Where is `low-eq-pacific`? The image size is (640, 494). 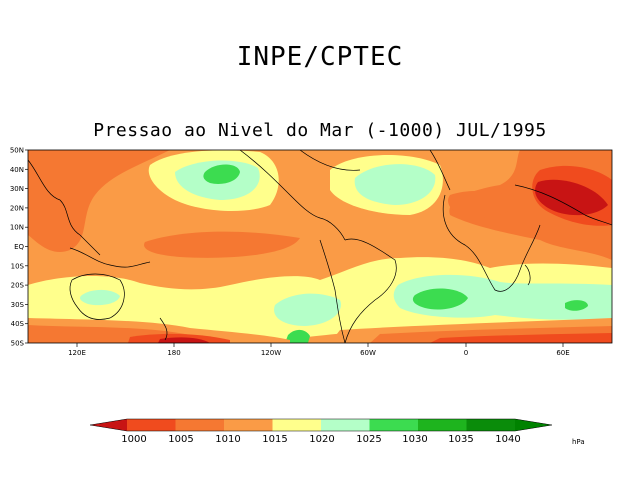 low-eq-pacific is located at coordinates (222, 244).